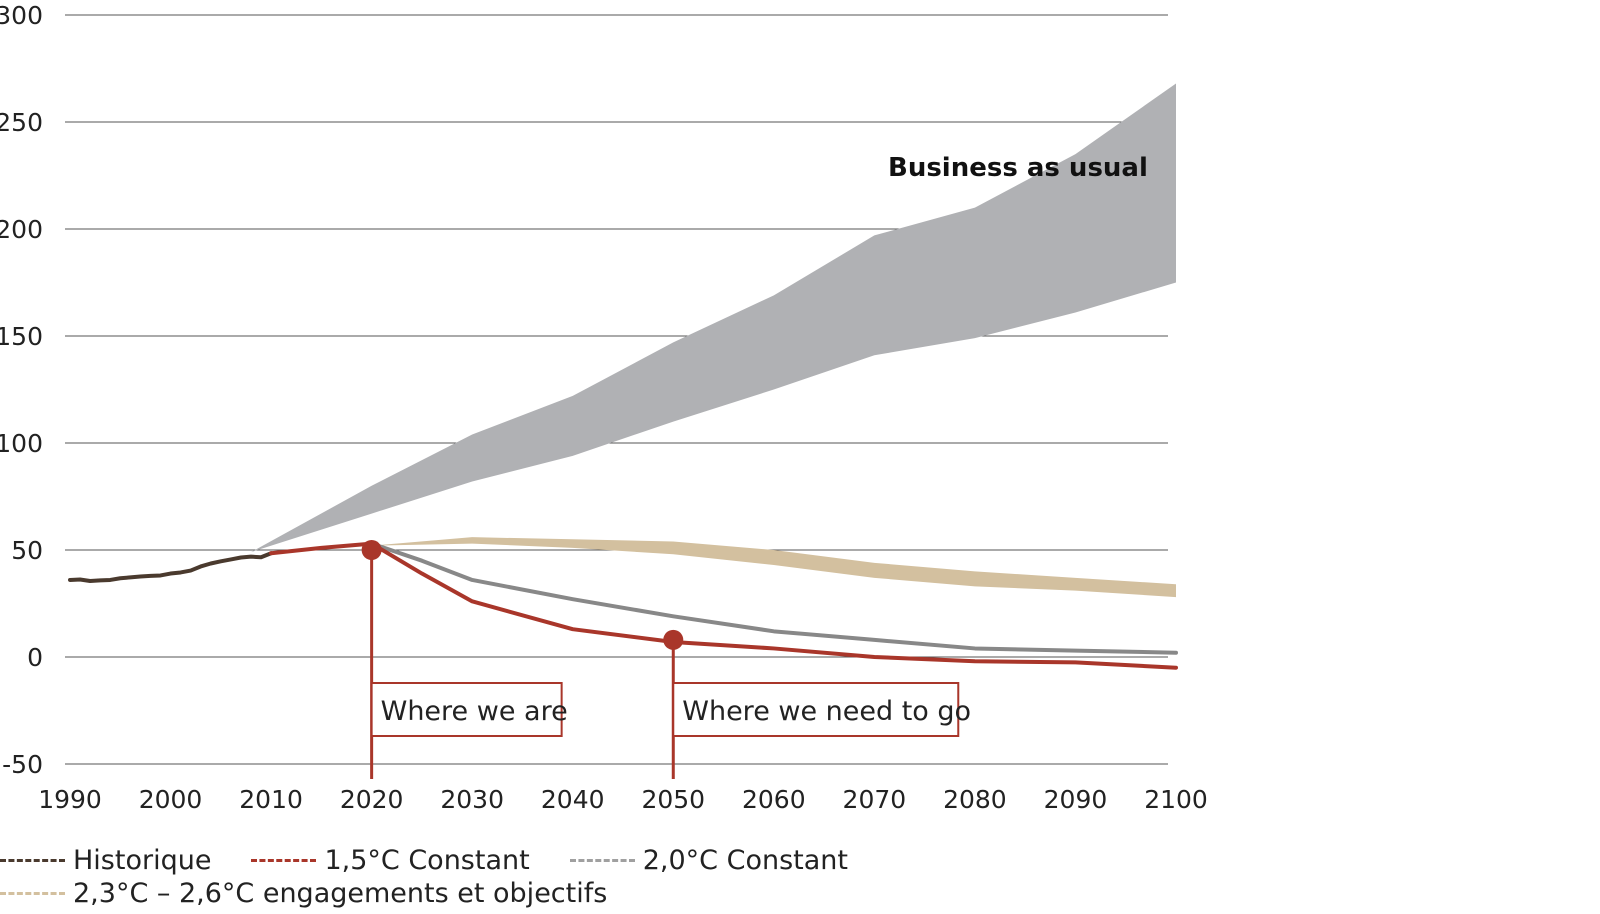  I want to click on x-tick-label: 2070, so click(875, 799).